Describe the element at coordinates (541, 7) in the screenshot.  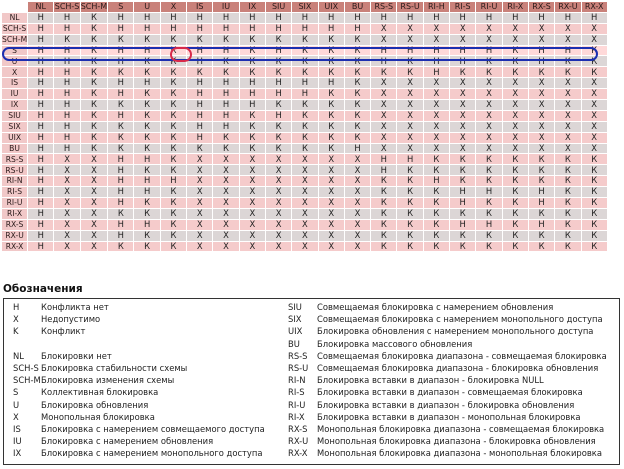
I see `column-header: RX-S` at that location.